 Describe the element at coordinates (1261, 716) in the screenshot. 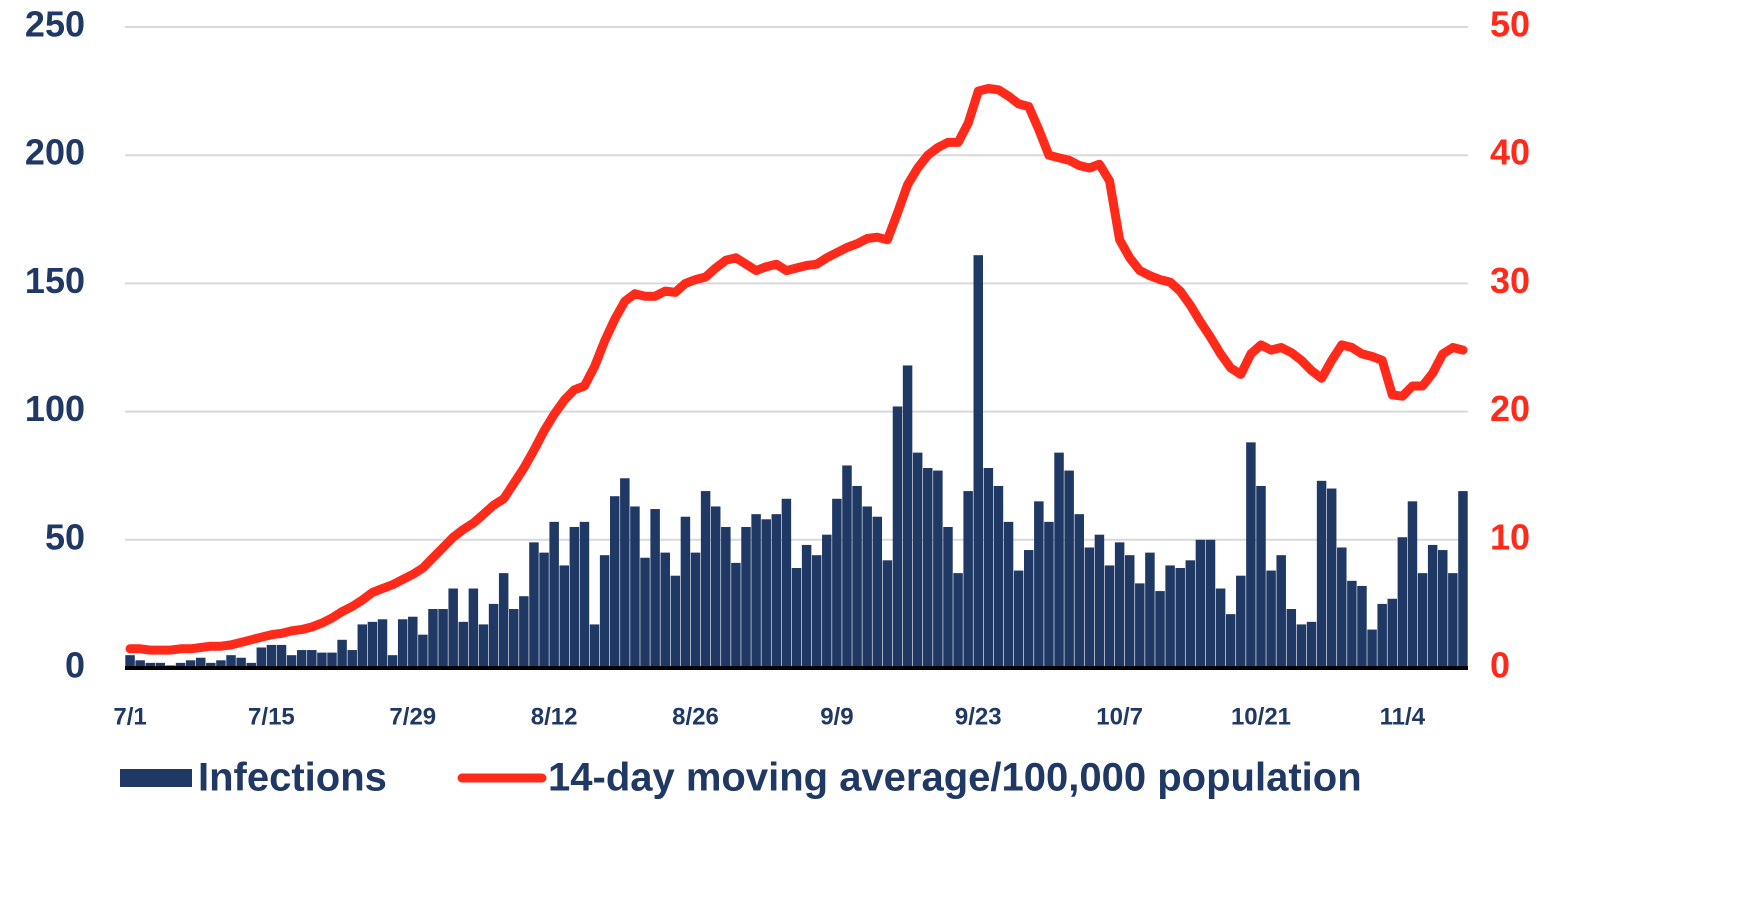

I see `x-tick-label: 10/21` at that location.